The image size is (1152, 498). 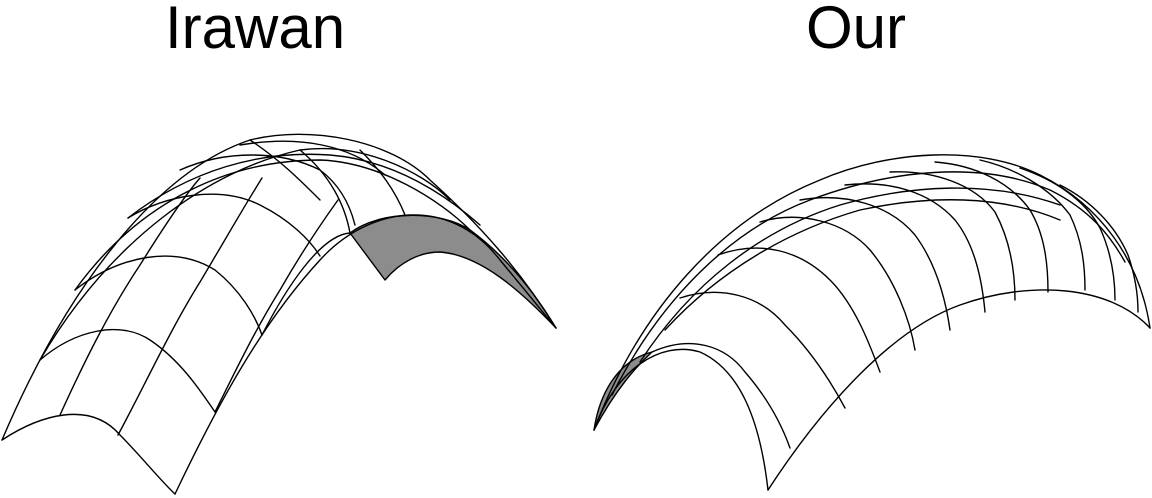 What do you see at coordinates (856, 30) in the screenshot?
I see `panel-title-our: Our` at bounding box center [856, 30].